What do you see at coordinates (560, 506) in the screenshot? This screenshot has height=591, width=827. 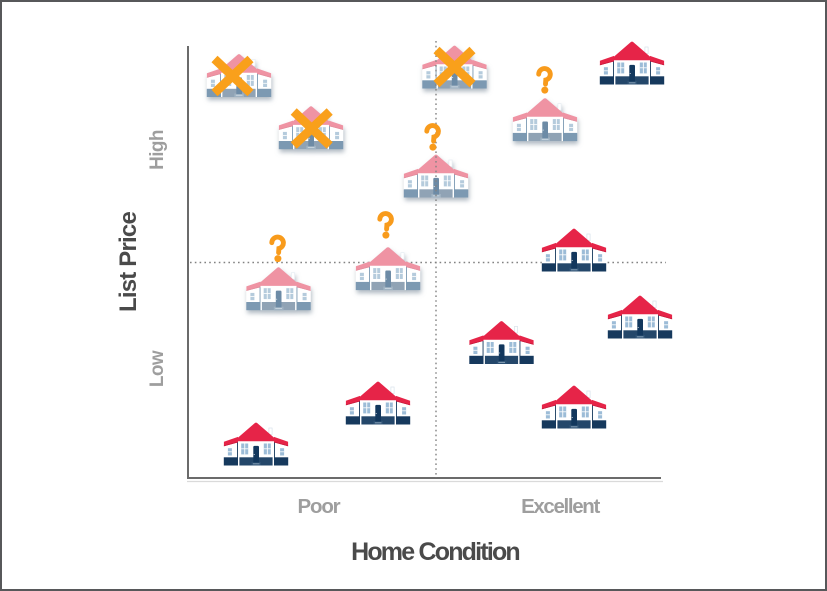 I see `svg-text: Excellent` at bounding box center [560, 506].